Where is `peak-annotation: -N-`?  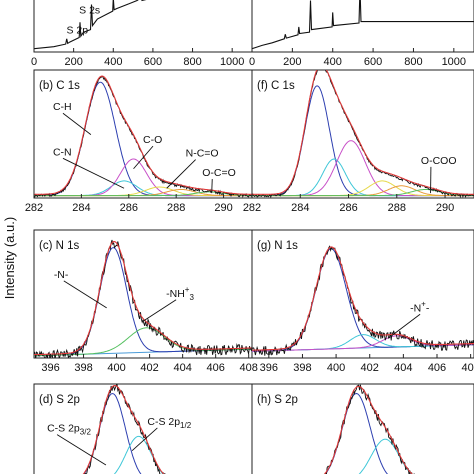
peak-annotation: -N- is located at coordinates (61, 275).